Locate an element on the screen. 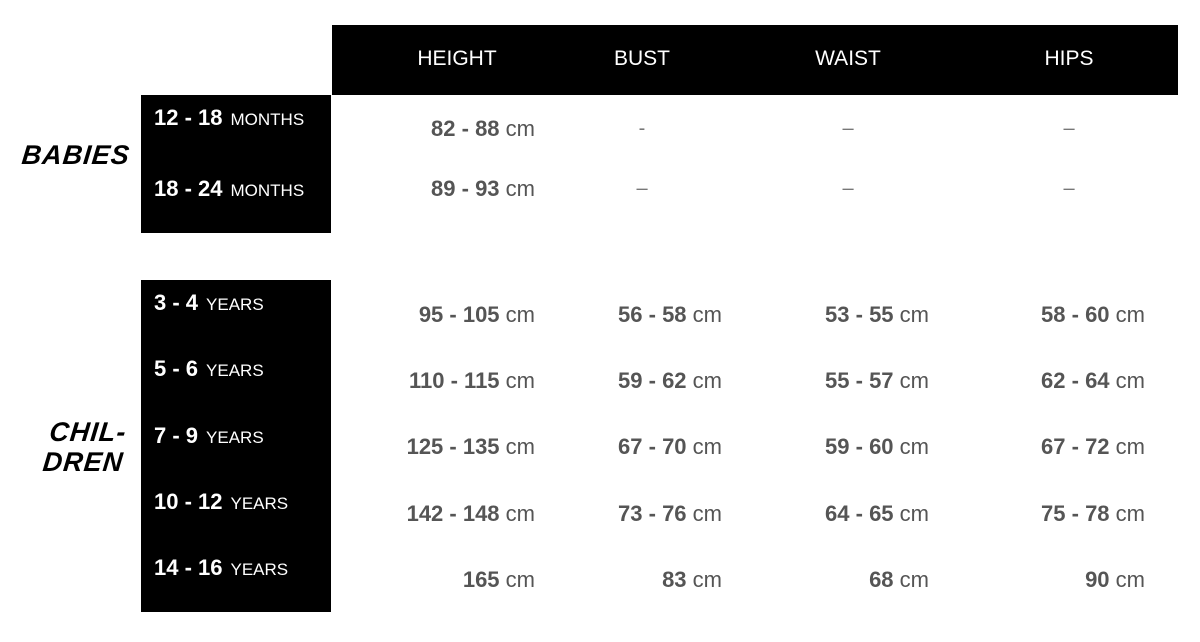  cell-height: 110 - 115 cm is located at coordinates (472, 381).